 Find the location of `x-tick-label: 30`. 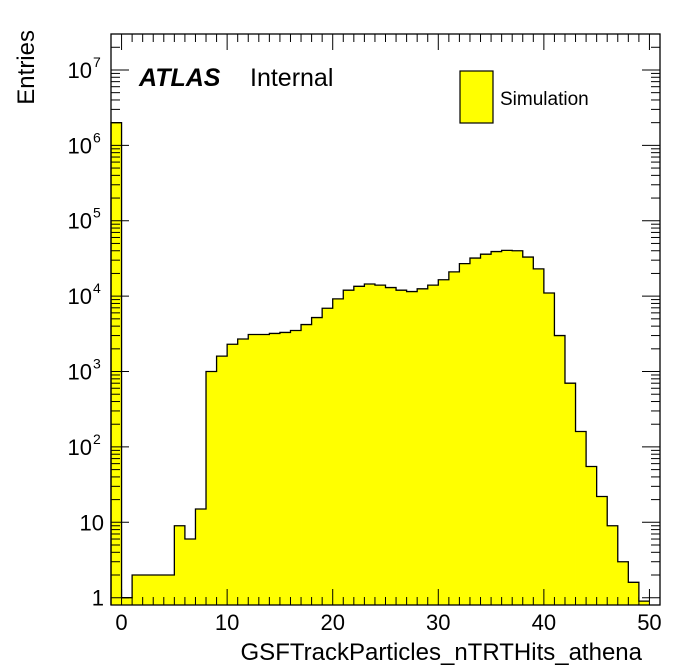

x-tick-label: 30 is located at coordinates (438, 622).